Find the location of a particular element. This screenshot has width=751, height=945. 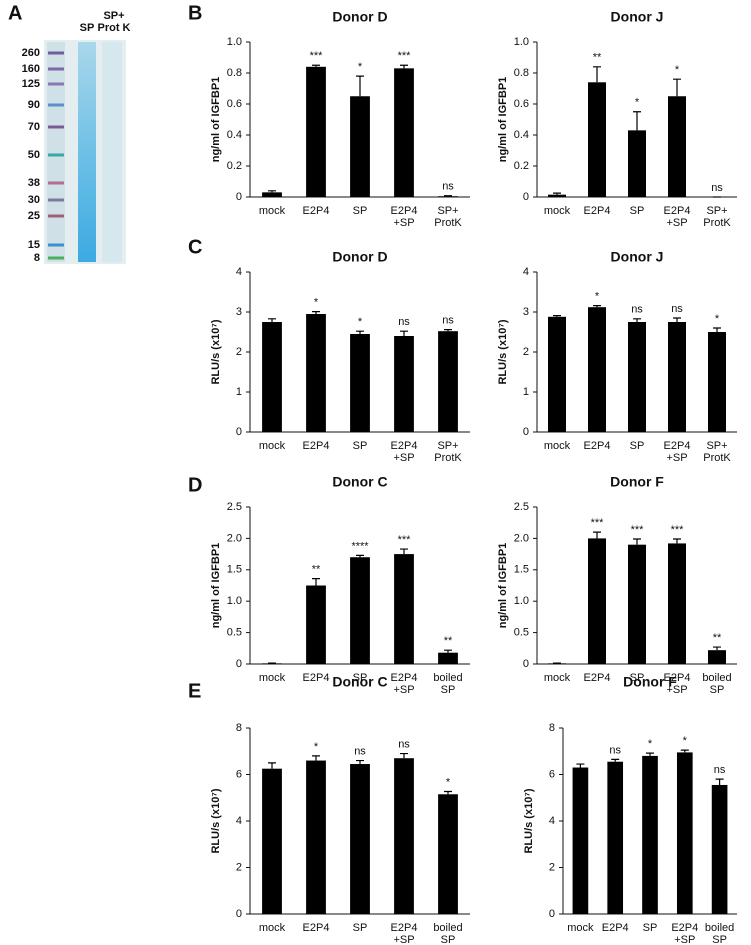

panel-label: C is located at coordinates (195, 247).